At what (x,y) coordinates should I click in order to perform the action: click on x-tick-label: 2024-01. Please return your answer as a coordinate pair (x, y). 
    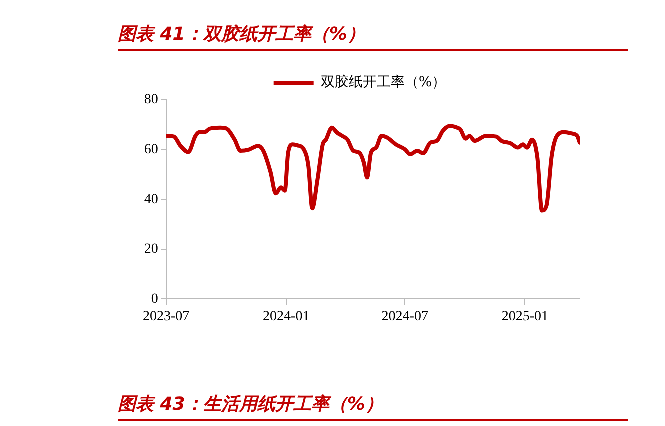
    Looking at the image, I should click on (286, 316).